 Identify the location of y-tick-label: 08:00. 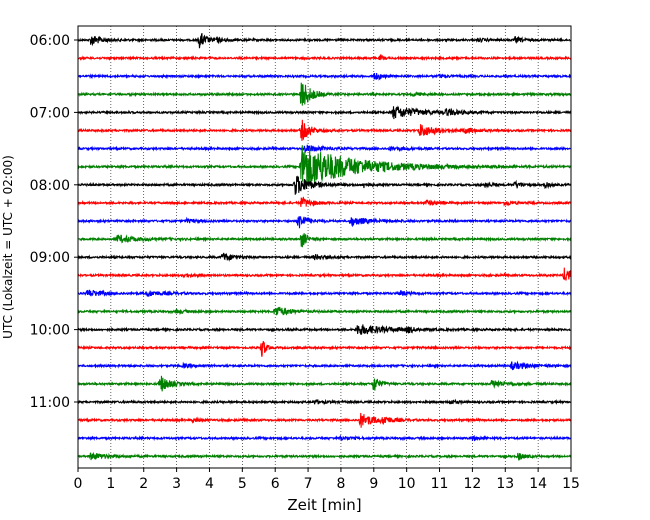
(50, 186).